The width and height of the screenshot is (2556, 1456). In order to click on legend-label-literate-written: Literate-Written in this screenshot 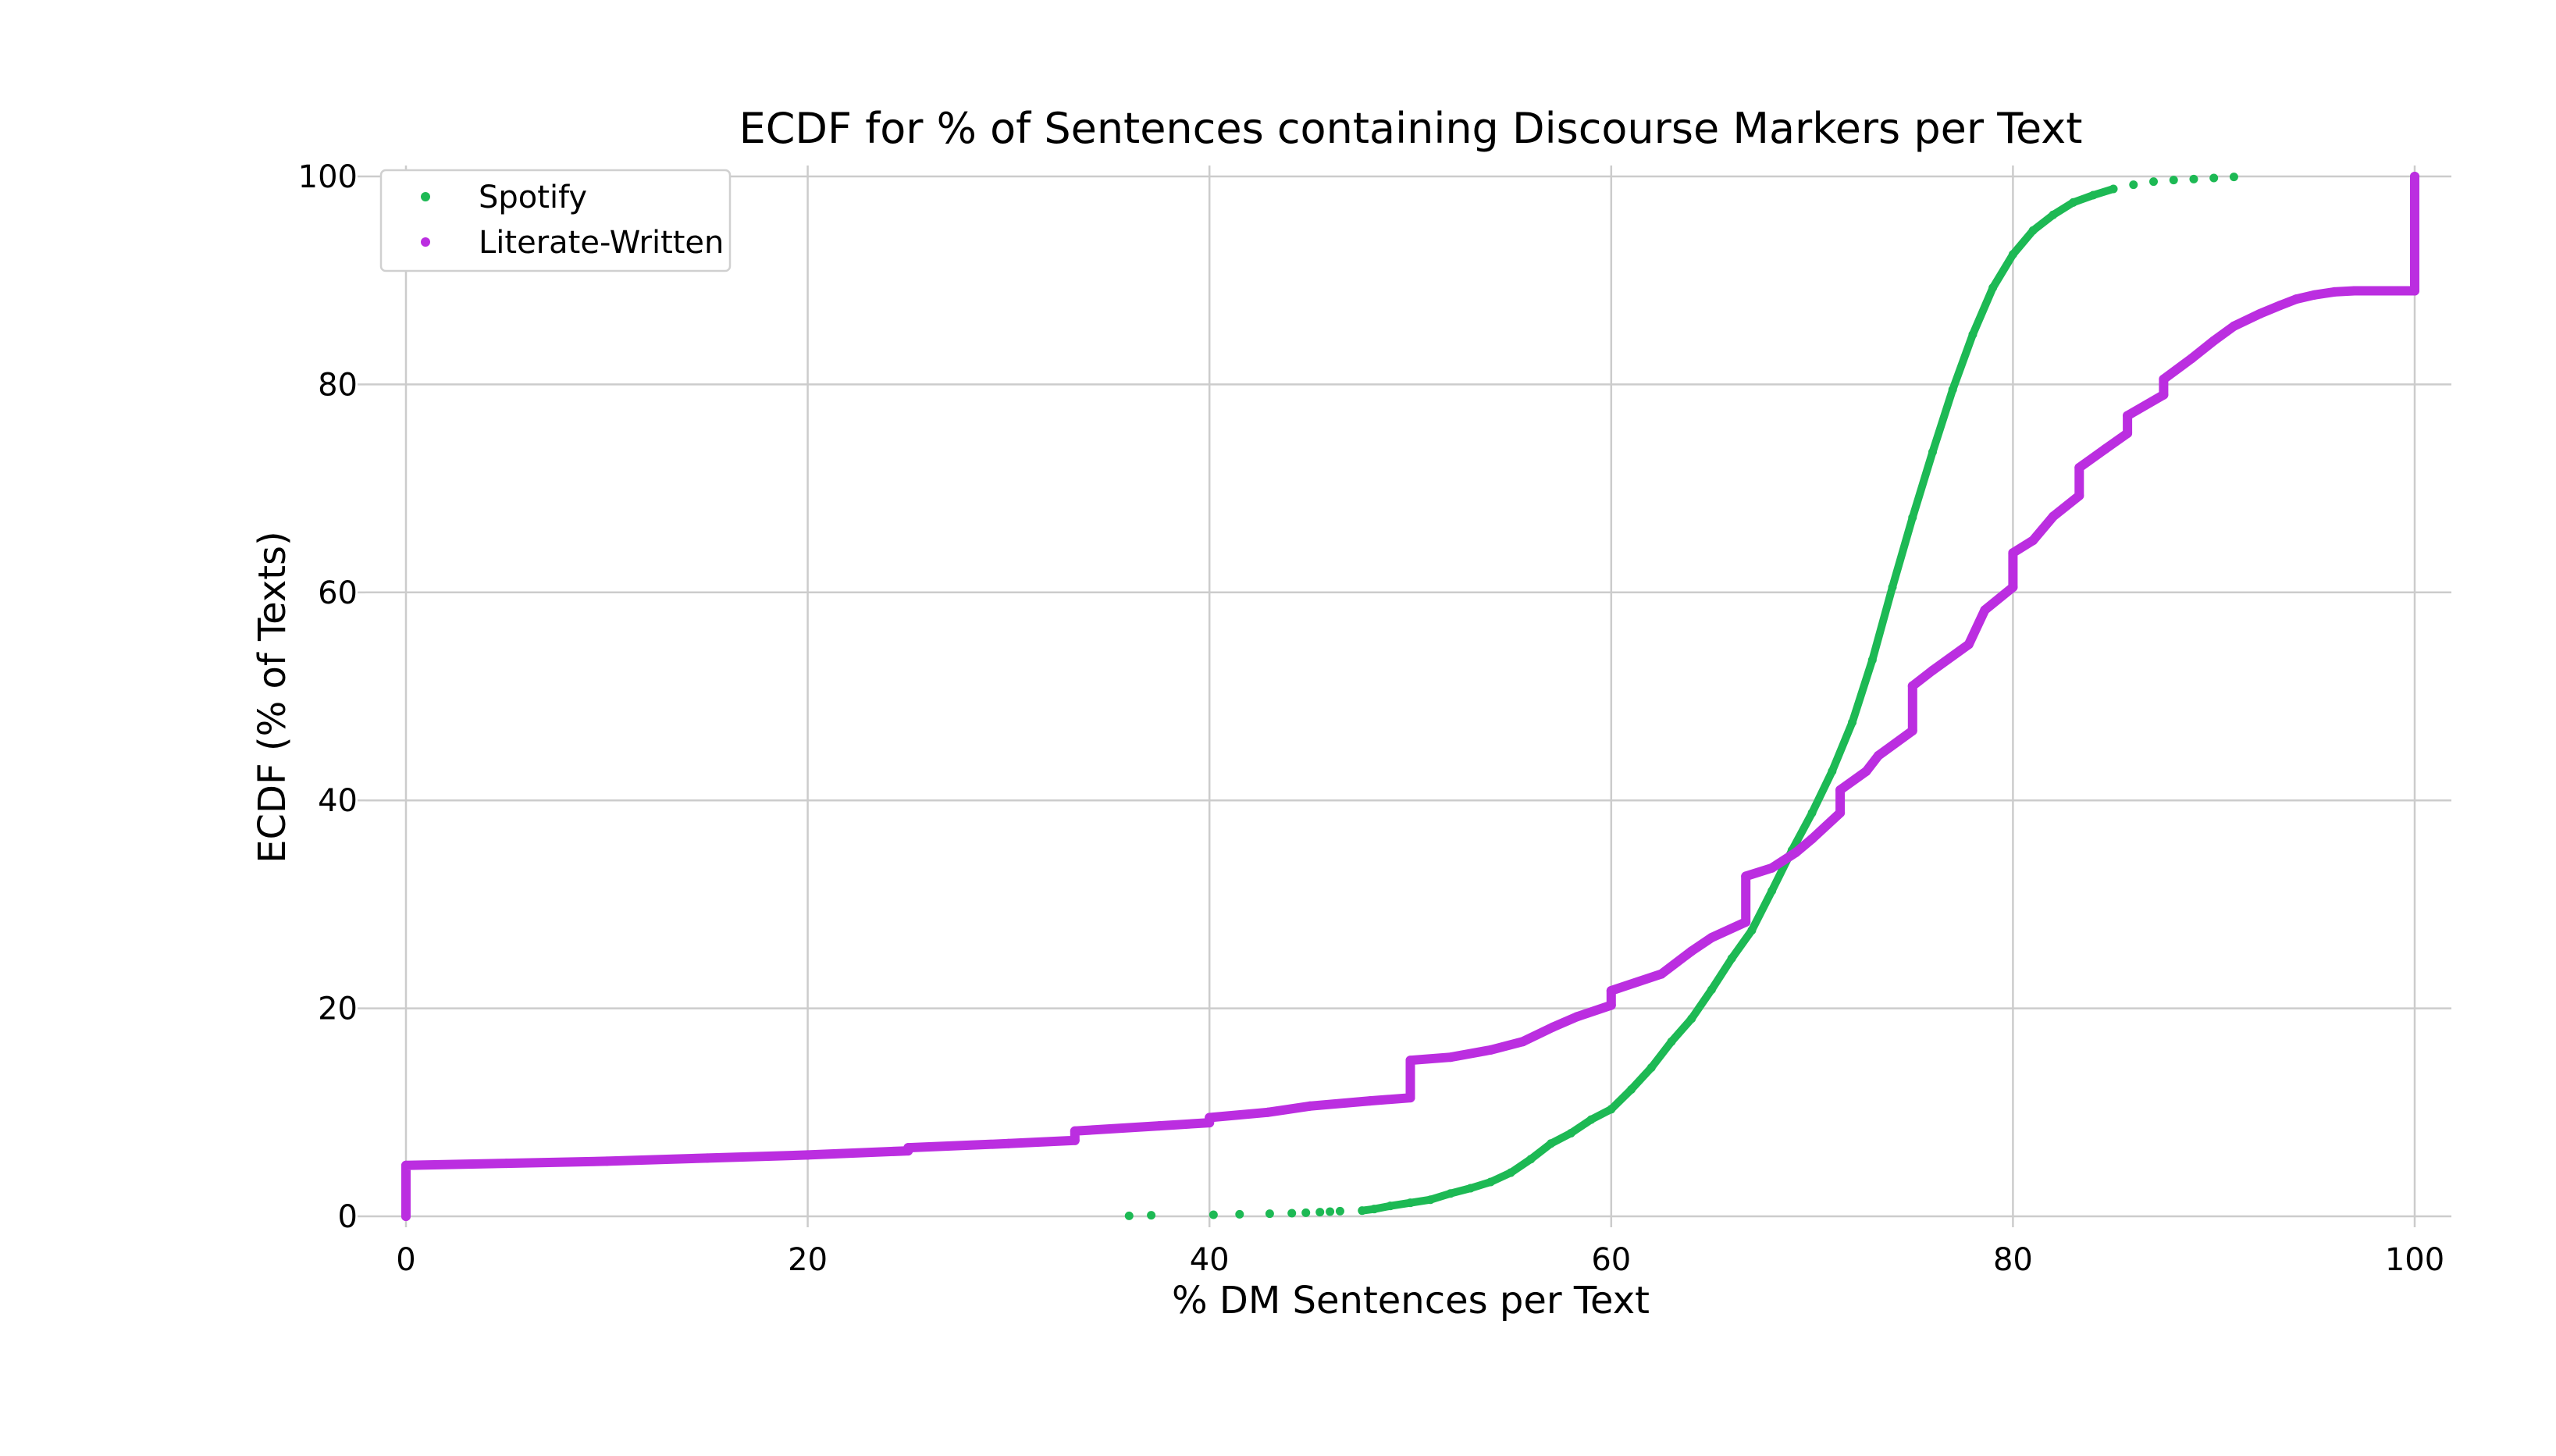, I will do `click(601, 243)`.